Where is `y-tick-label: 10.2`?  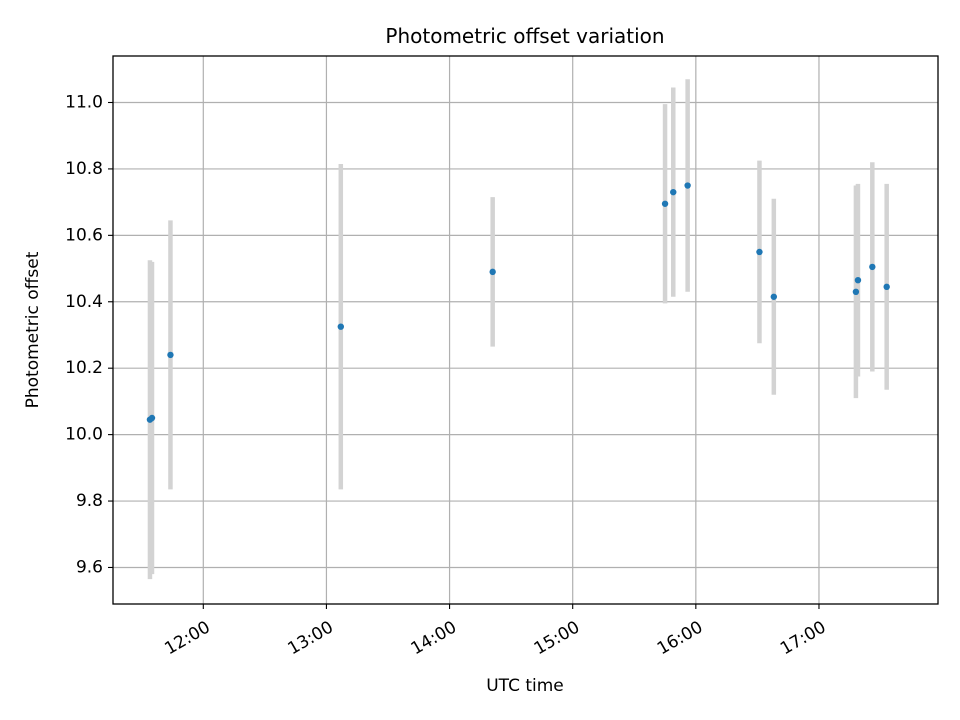
y-tick-label: 10.2 is located at coordinates (84, 368).